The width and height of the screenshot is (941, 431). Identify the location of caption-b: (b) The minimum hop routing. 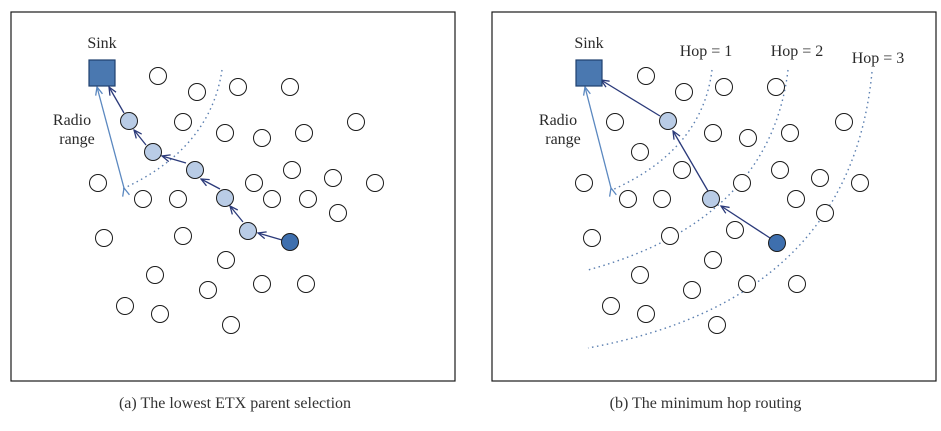
(705, 403).